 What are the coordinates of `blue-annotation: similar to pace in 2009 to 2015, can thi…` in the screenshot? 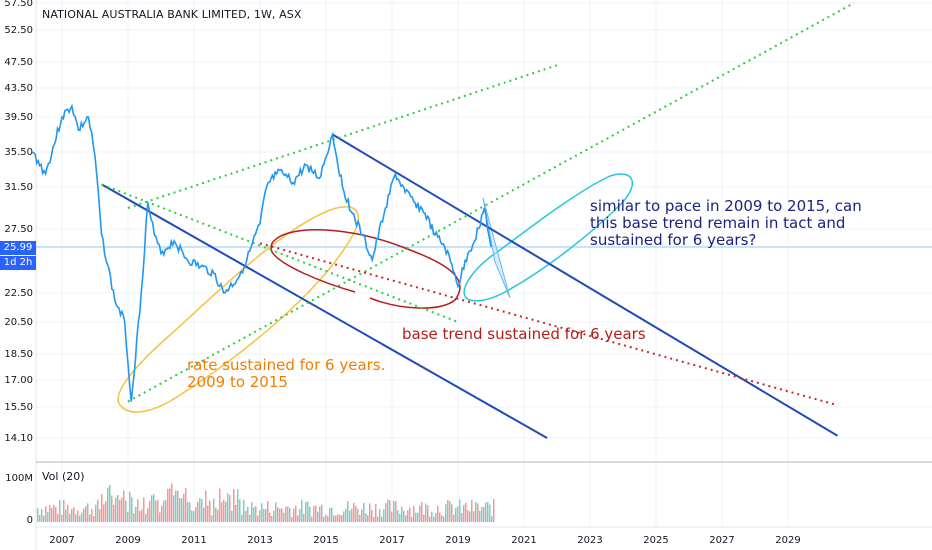 It's located at (726, 223).